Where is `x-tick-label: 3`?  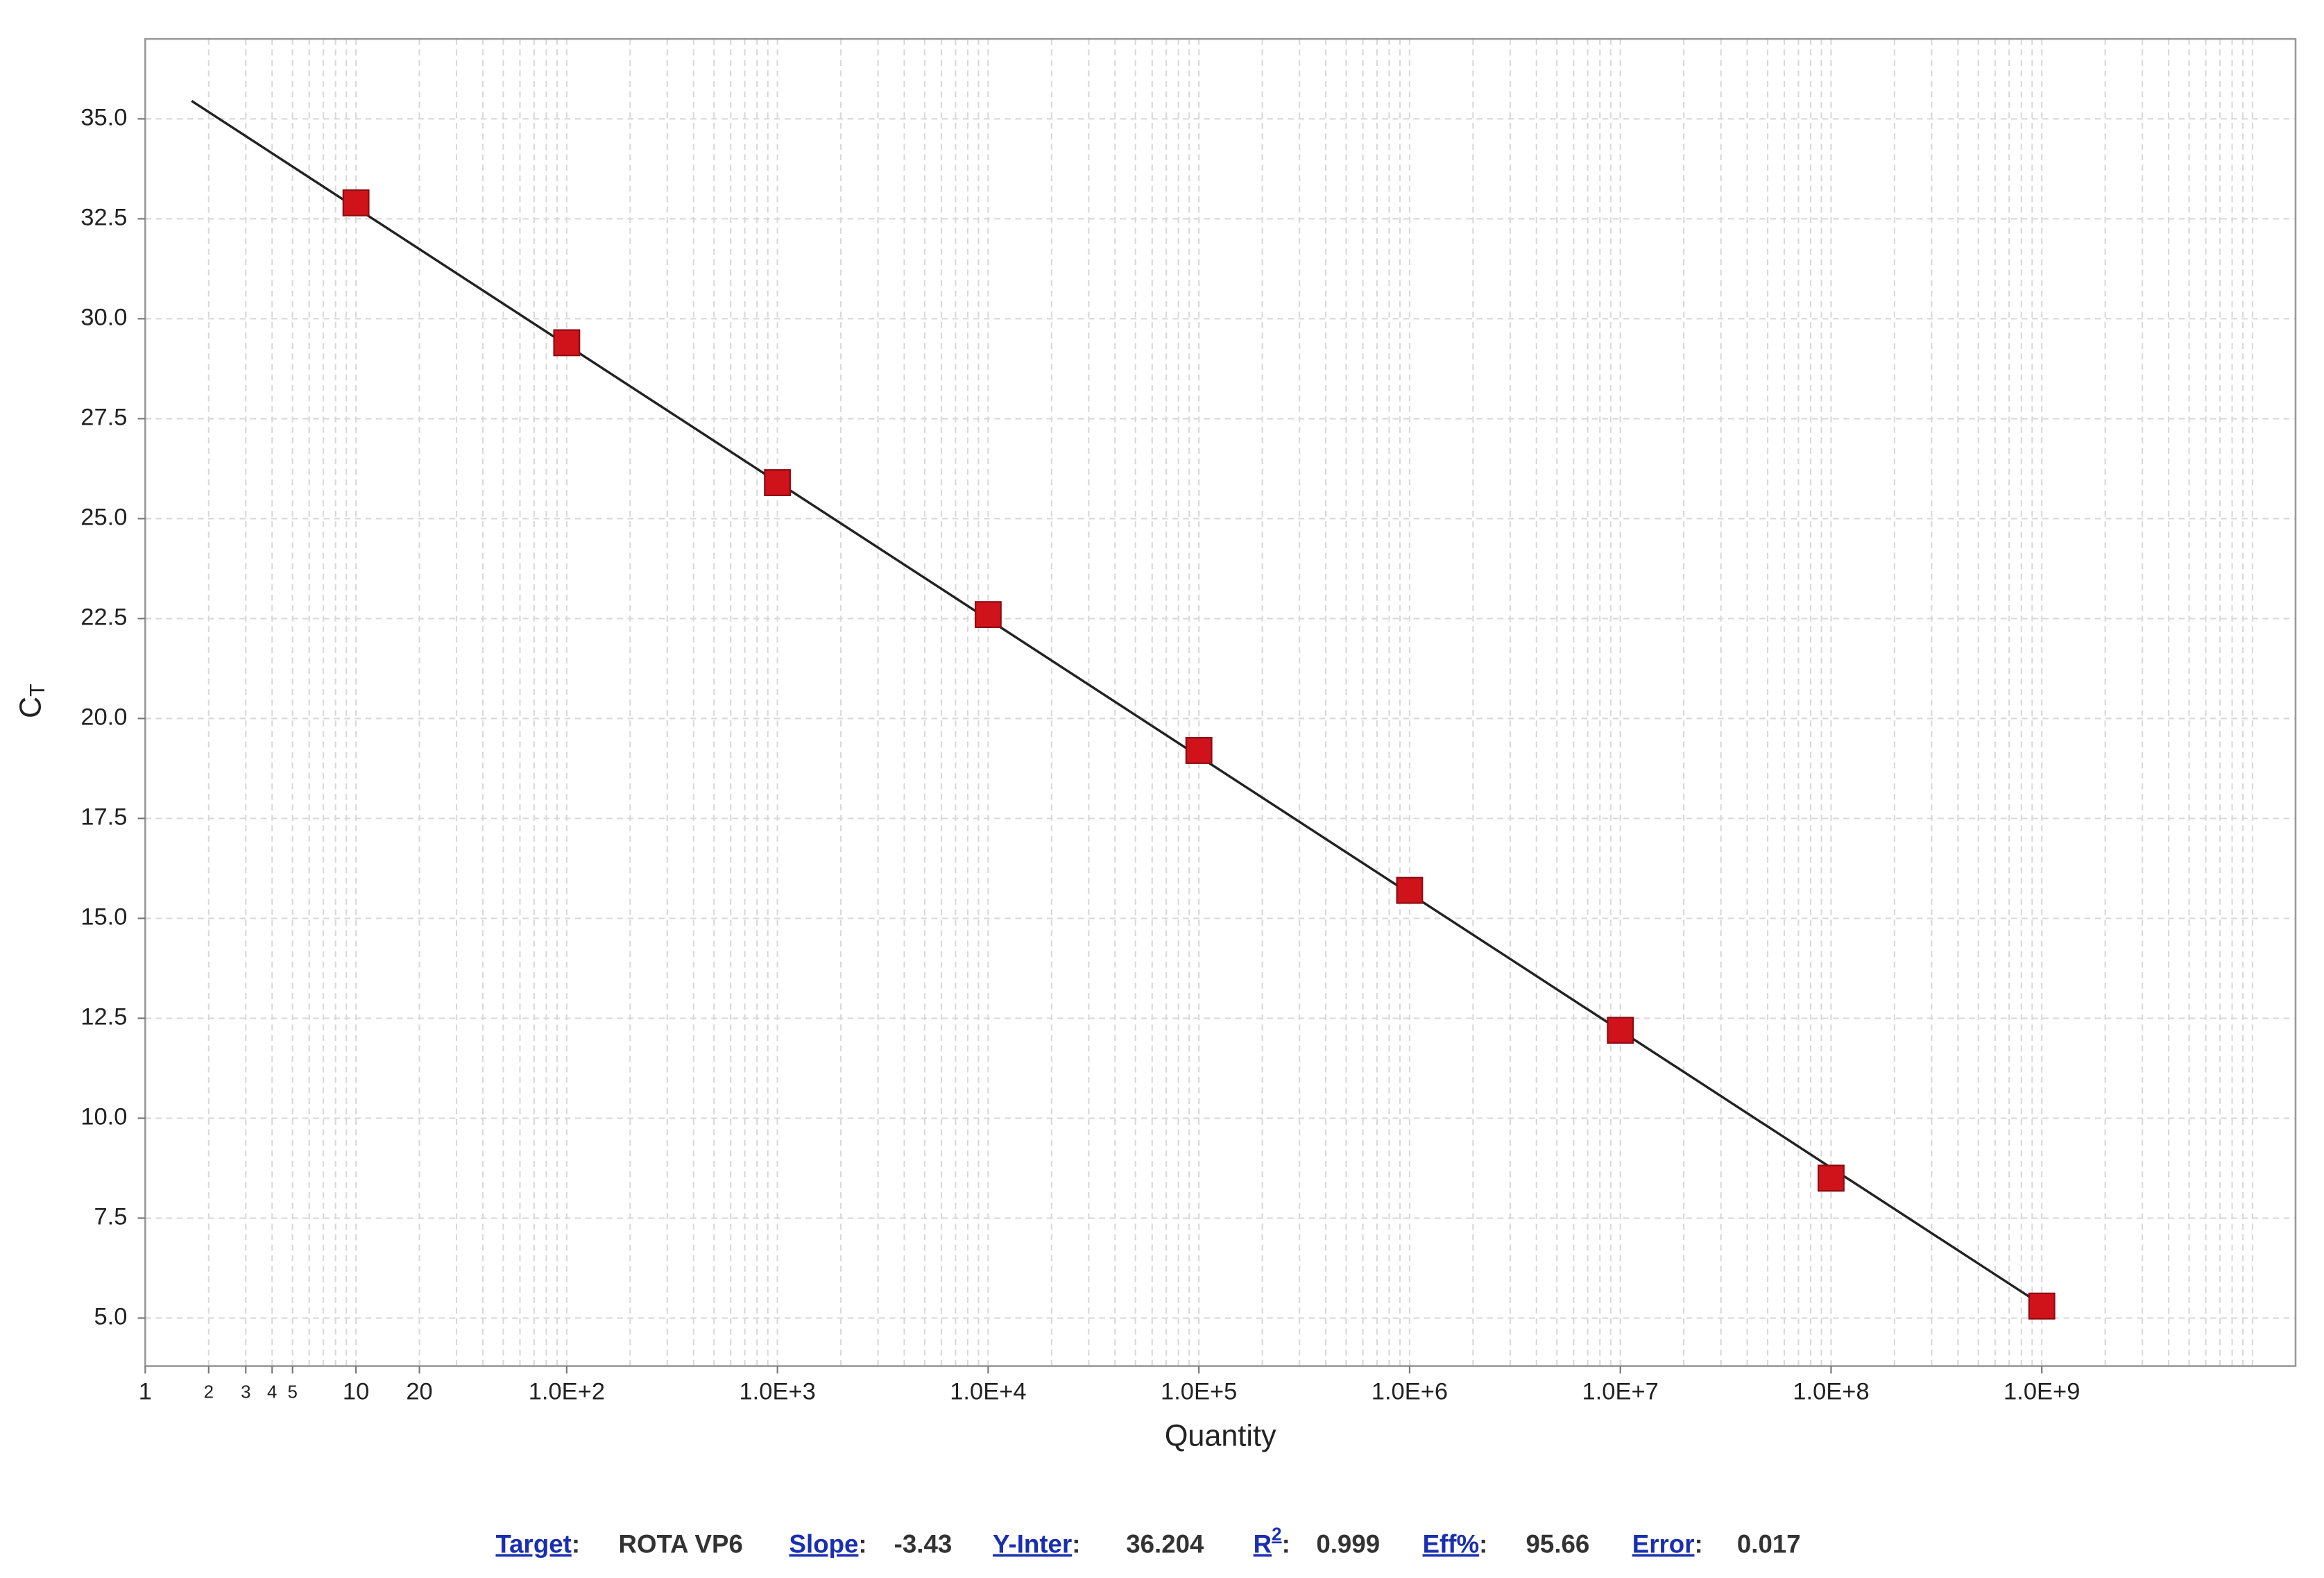 x-tick-label: 3 is located at coordinates (245, 1392).